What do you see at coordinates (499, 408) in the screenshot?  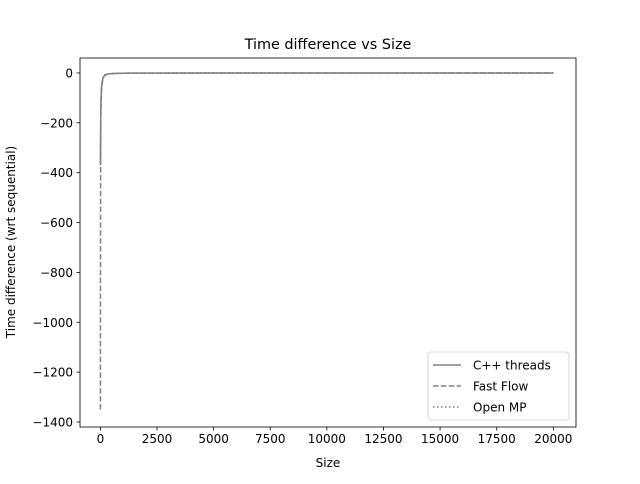 I see `legend-label: Open MP` at bounding box center [499, 408].